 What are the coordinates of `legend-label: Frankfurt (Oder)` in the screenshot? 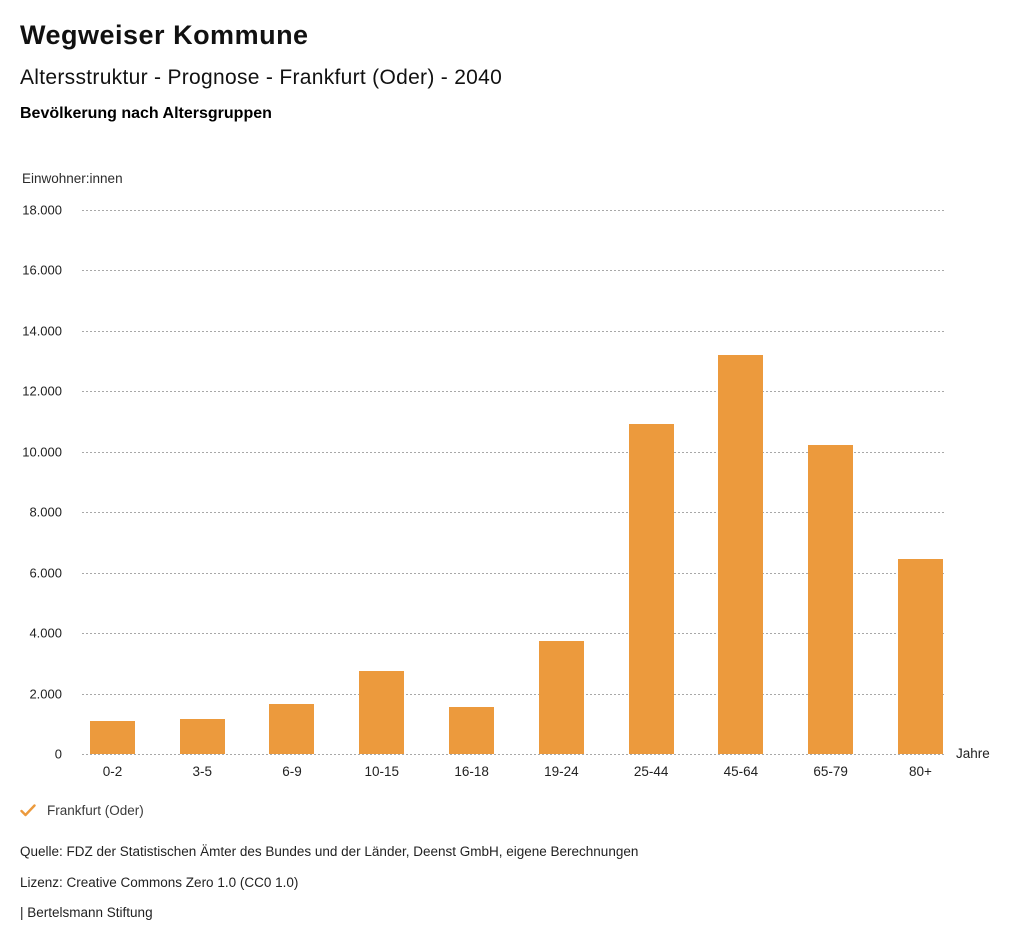 It's located at (95, 810).